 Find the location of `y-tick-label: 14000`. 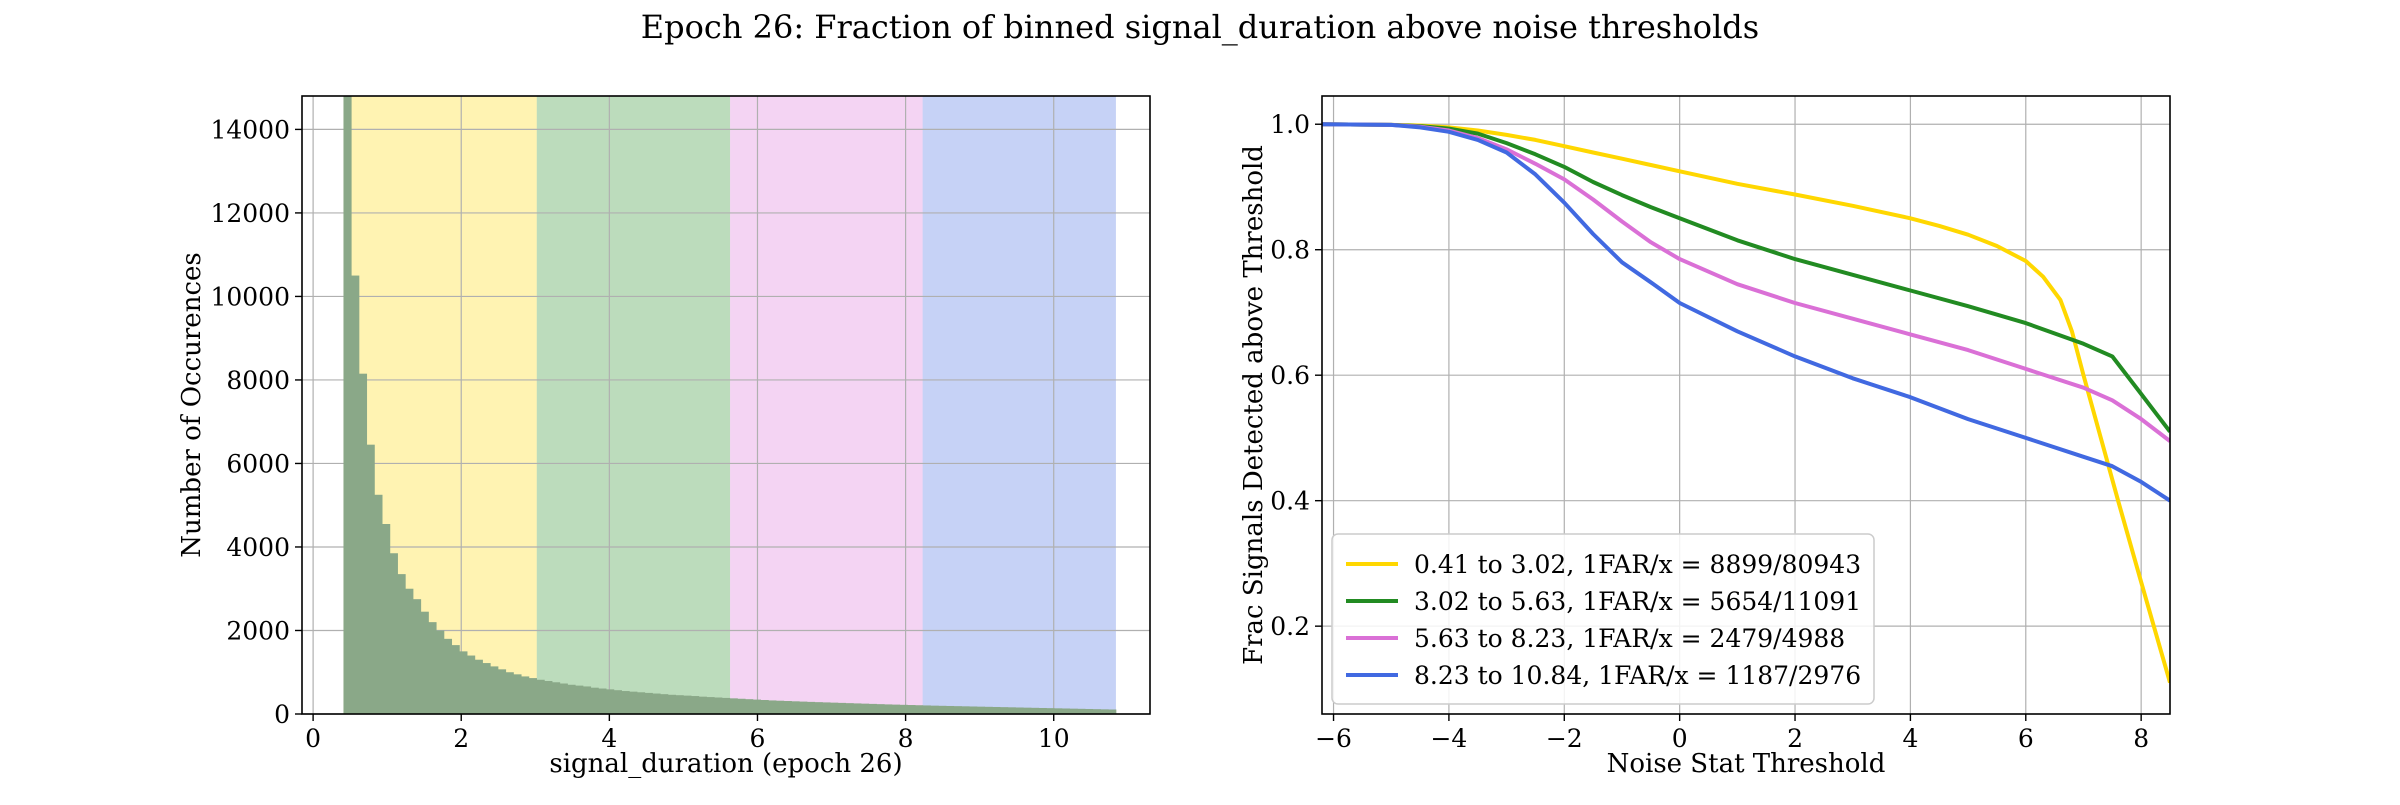

y-tick-label: 14000 is located at coordinates (250, 129).